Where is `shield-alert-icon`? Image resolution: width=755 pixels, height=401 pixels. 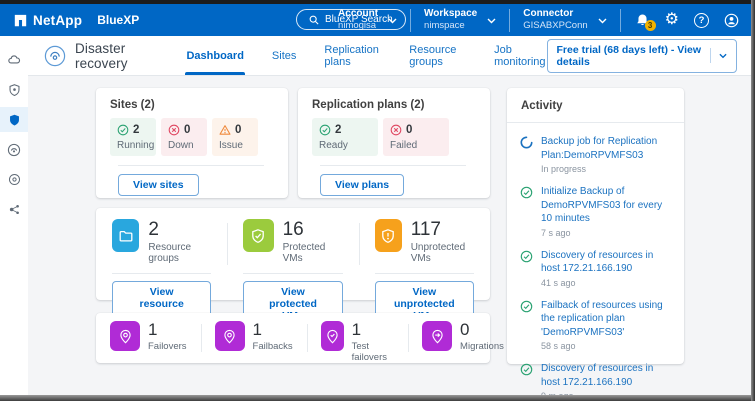 shield-alert-icon is located at coordinates (388, 235).